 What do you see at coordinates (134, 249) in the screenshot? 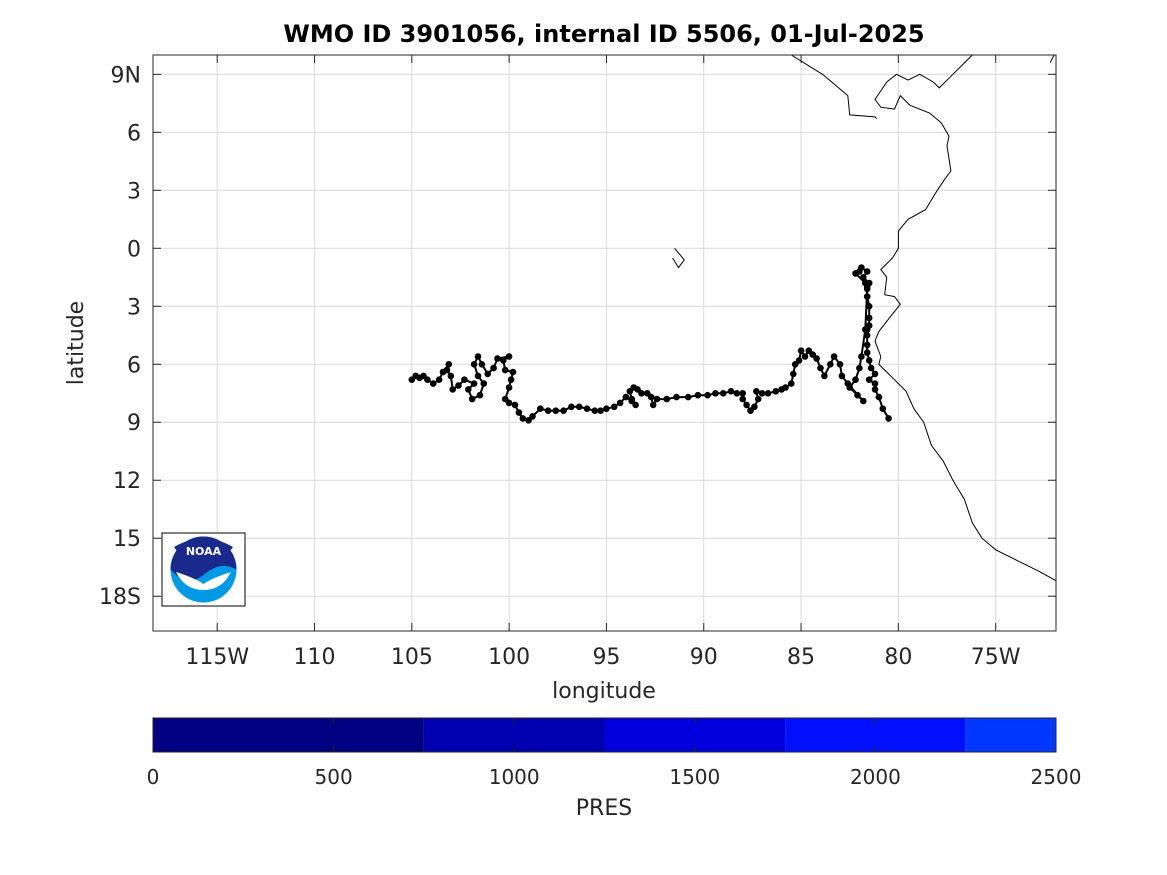
I see `y-tick-label: 0` at bounding box center [134, 249].